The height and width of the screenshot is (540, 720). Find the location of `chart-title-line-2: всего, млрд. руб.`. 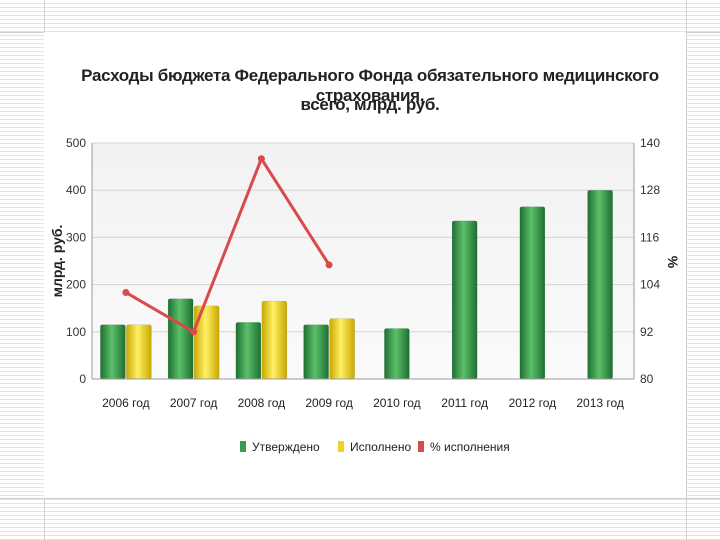

chart-title-line-2: всего, млрд. руб. is located at coordinates (370, 104).